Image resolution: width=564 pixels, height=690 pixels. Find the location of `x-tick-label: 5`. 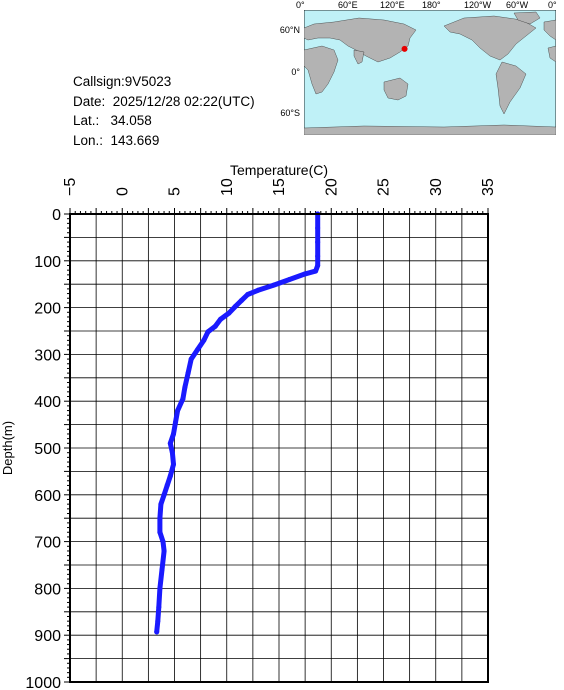

x-tick-label: 5 is located at coordinates (175, 191).